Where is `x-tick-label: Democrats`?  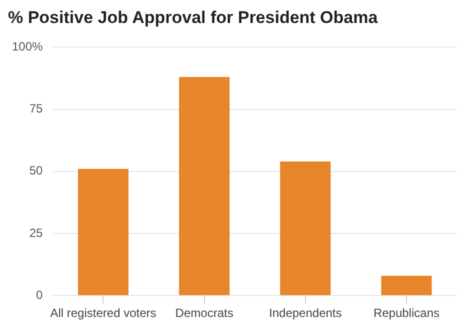 x-tick-label: Democrats is located at coordinates (204, 313).